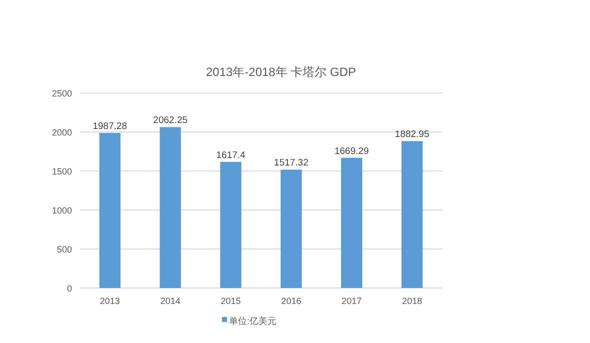  Describe the element at coordinates (64, 249) in the screenshot. I see `y-tick-label: 500` at that location.